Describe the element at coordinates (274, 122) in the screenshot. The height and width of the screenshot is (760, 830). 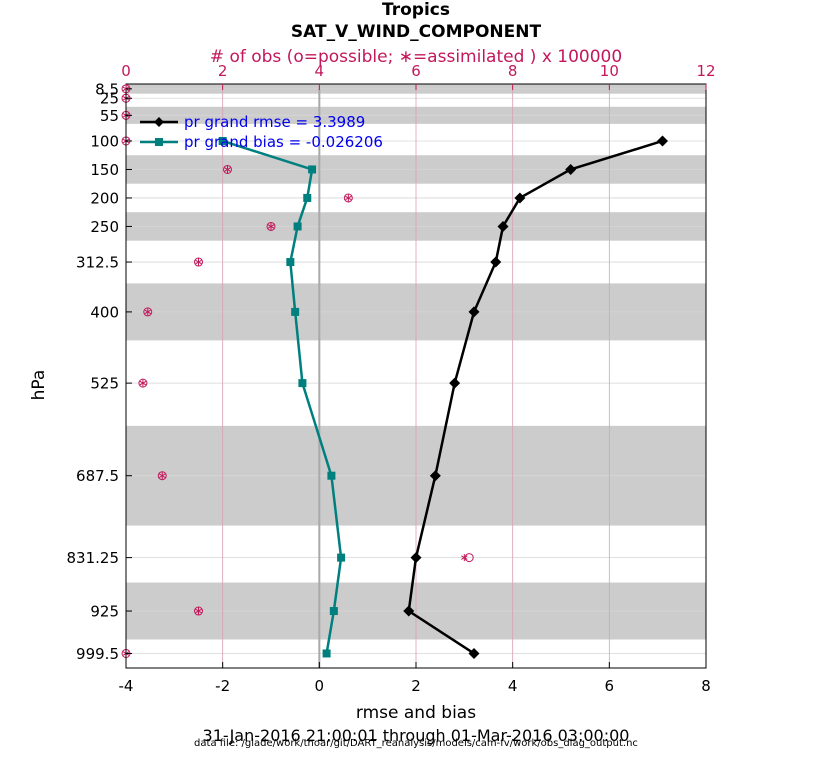
I see `legend-rmse-label: pr grand rmse = 3.3989` at that location.